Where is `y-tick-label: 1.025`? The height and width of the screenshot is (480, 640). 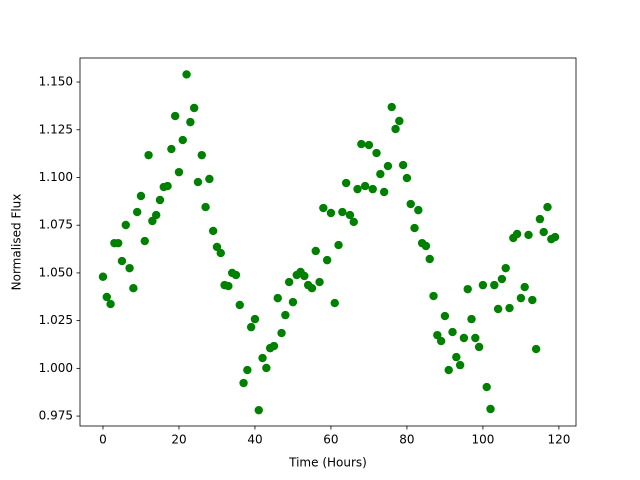 y-tick-label: 1.025 is located at coordinates (56, 320).